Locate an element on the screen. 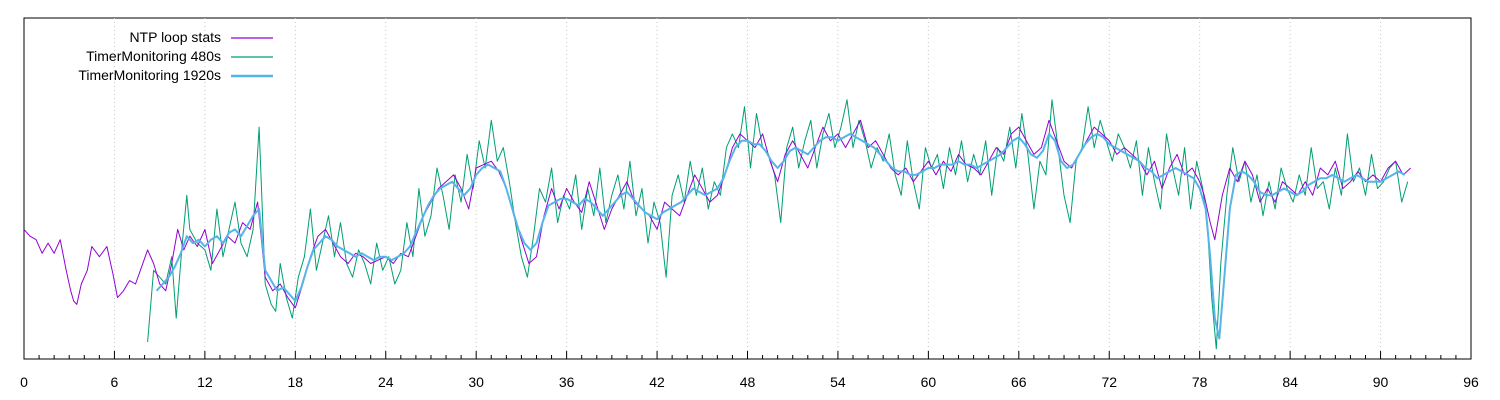 The image size is (1500, 400). legend-label-1: TimerMonitoring 480s is located at coordinates (153, 56).